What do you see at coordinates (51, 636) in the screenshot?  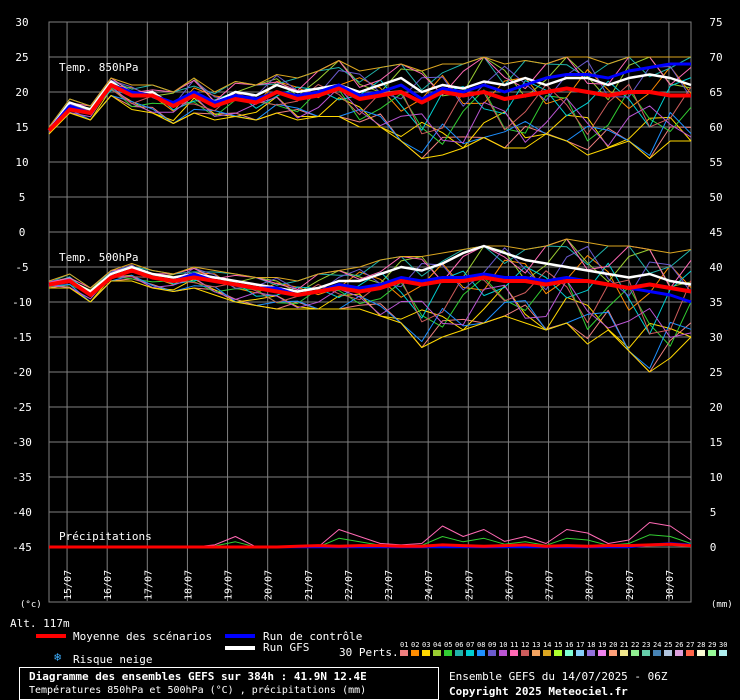 I see `mean-legend-swatch` at bounding box center [51, 636].